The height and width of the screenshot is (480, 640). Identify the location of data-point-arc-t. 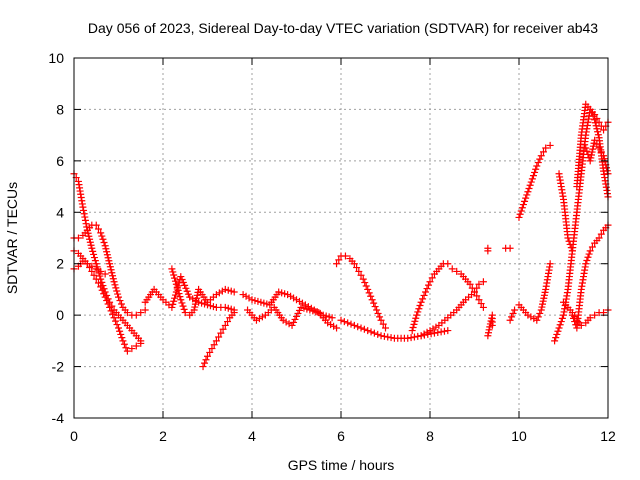
(581, 325).